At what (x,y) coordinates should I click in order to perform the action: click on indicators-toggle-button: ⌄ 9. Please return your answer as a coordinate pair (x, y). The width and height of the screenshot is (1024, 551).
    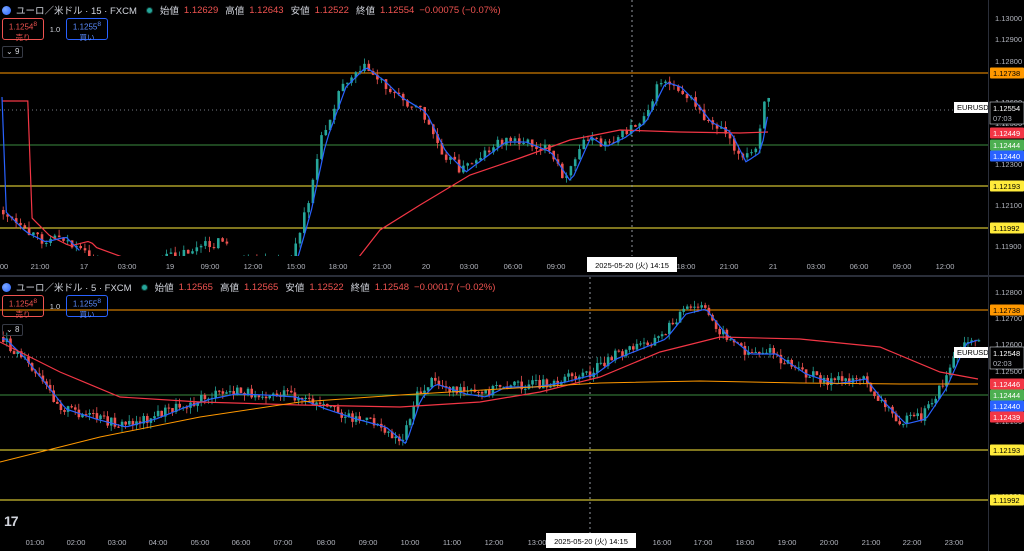
    Looking at the image, I should click on (13, 52).